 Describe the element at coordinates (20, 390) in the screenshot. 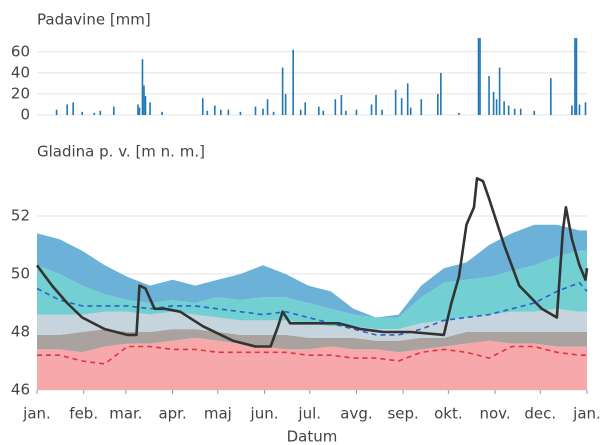

I see `y-tick-label: 46` at that location.